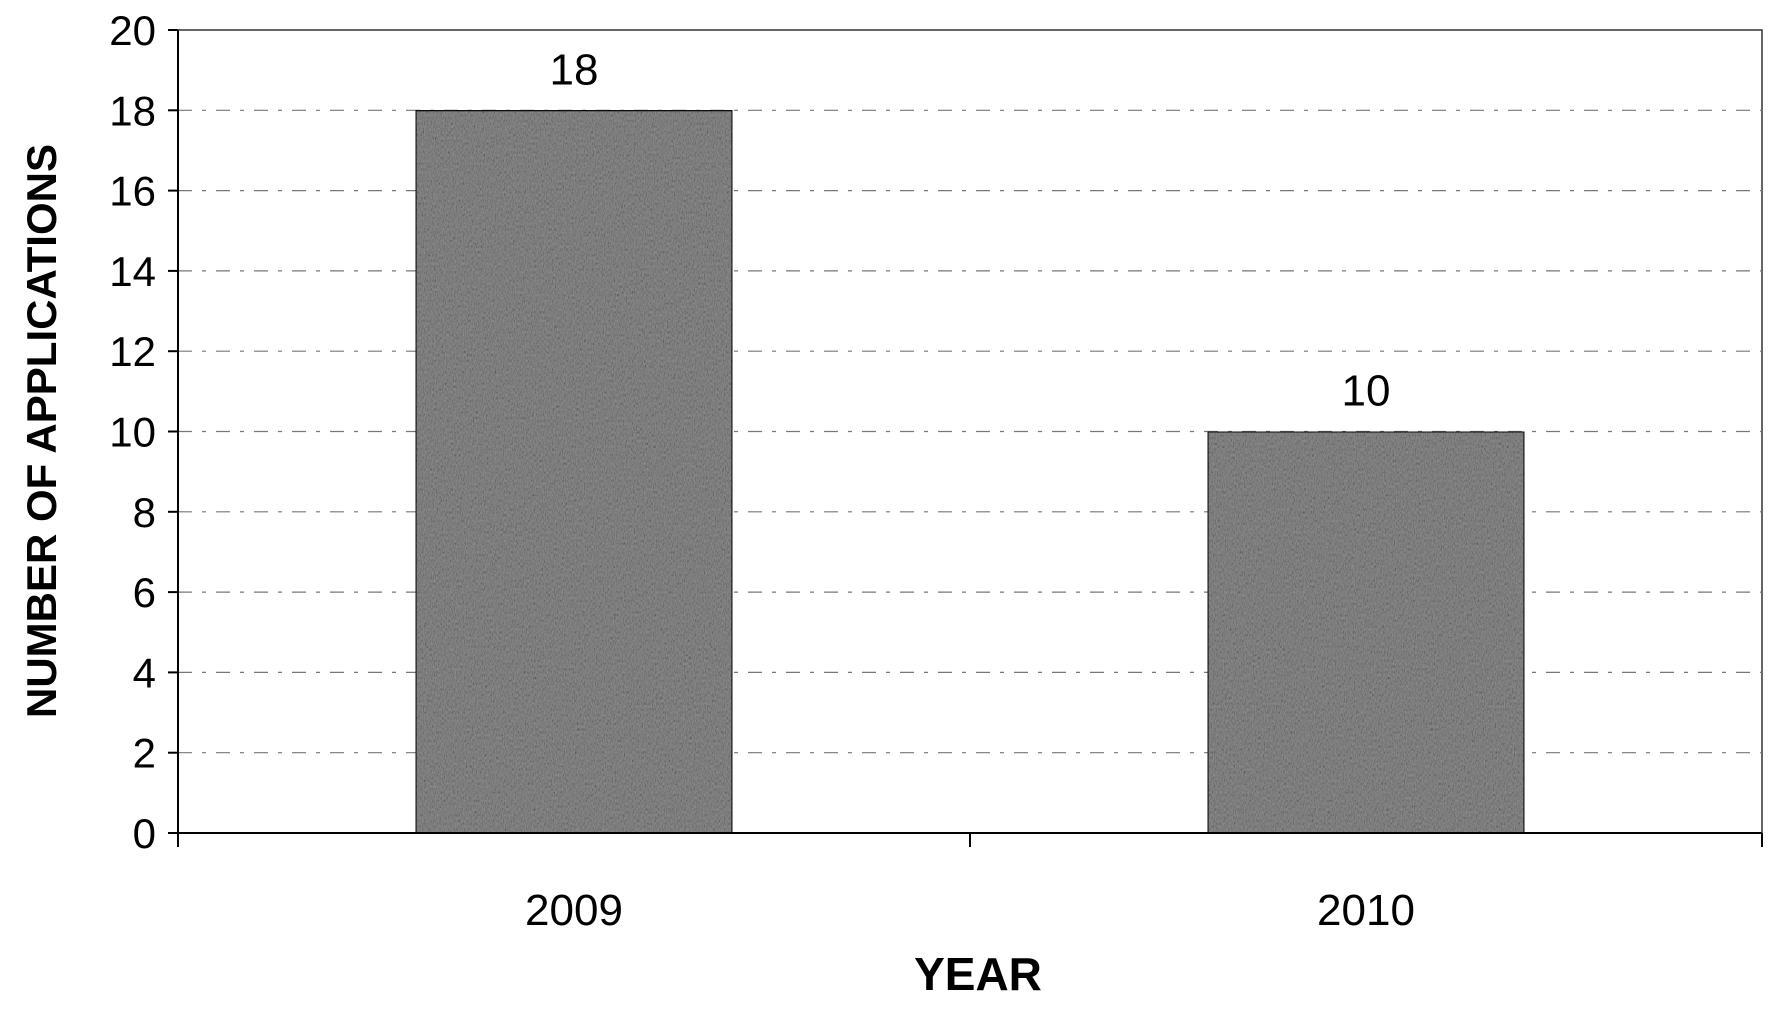 This screenshot has height=1011, width=1768. I want to click on bar-2009, so click(574, 472).